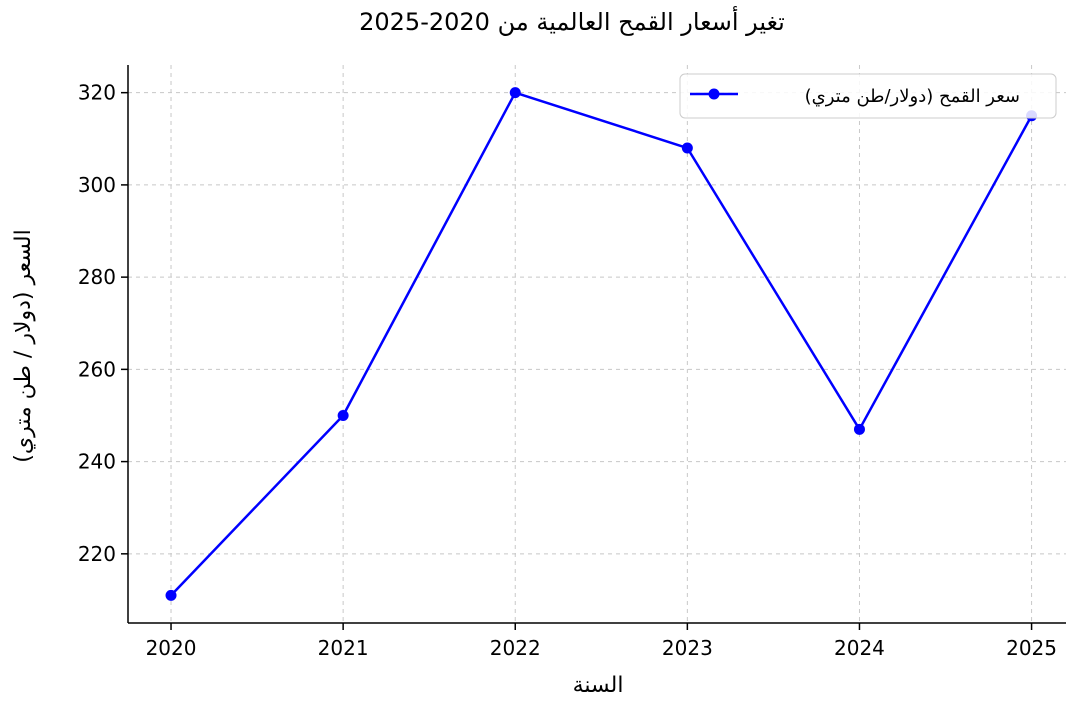 This screenshot has height=704, width=1069. What do you see at coordinates (103, 323) in the screenshot?
I see `y-axis-ticks: 220 240 260 280 300 320` at bounding box center [103, 323].